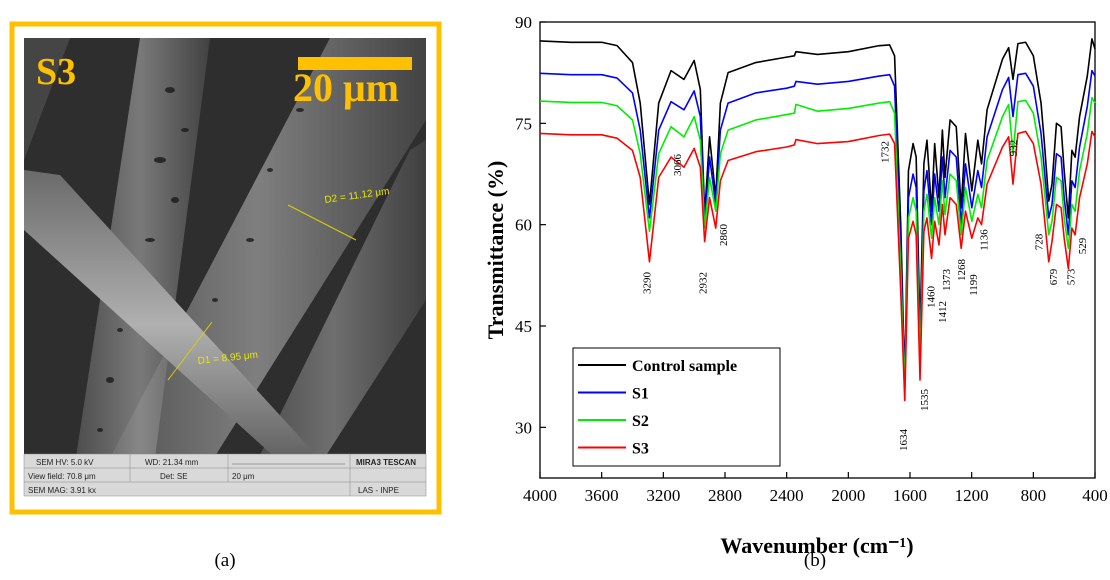  What do you see at coordinates (985, 240) in the screenshot?
I see `peak-label: 1136` at bounding box center [985, 240].